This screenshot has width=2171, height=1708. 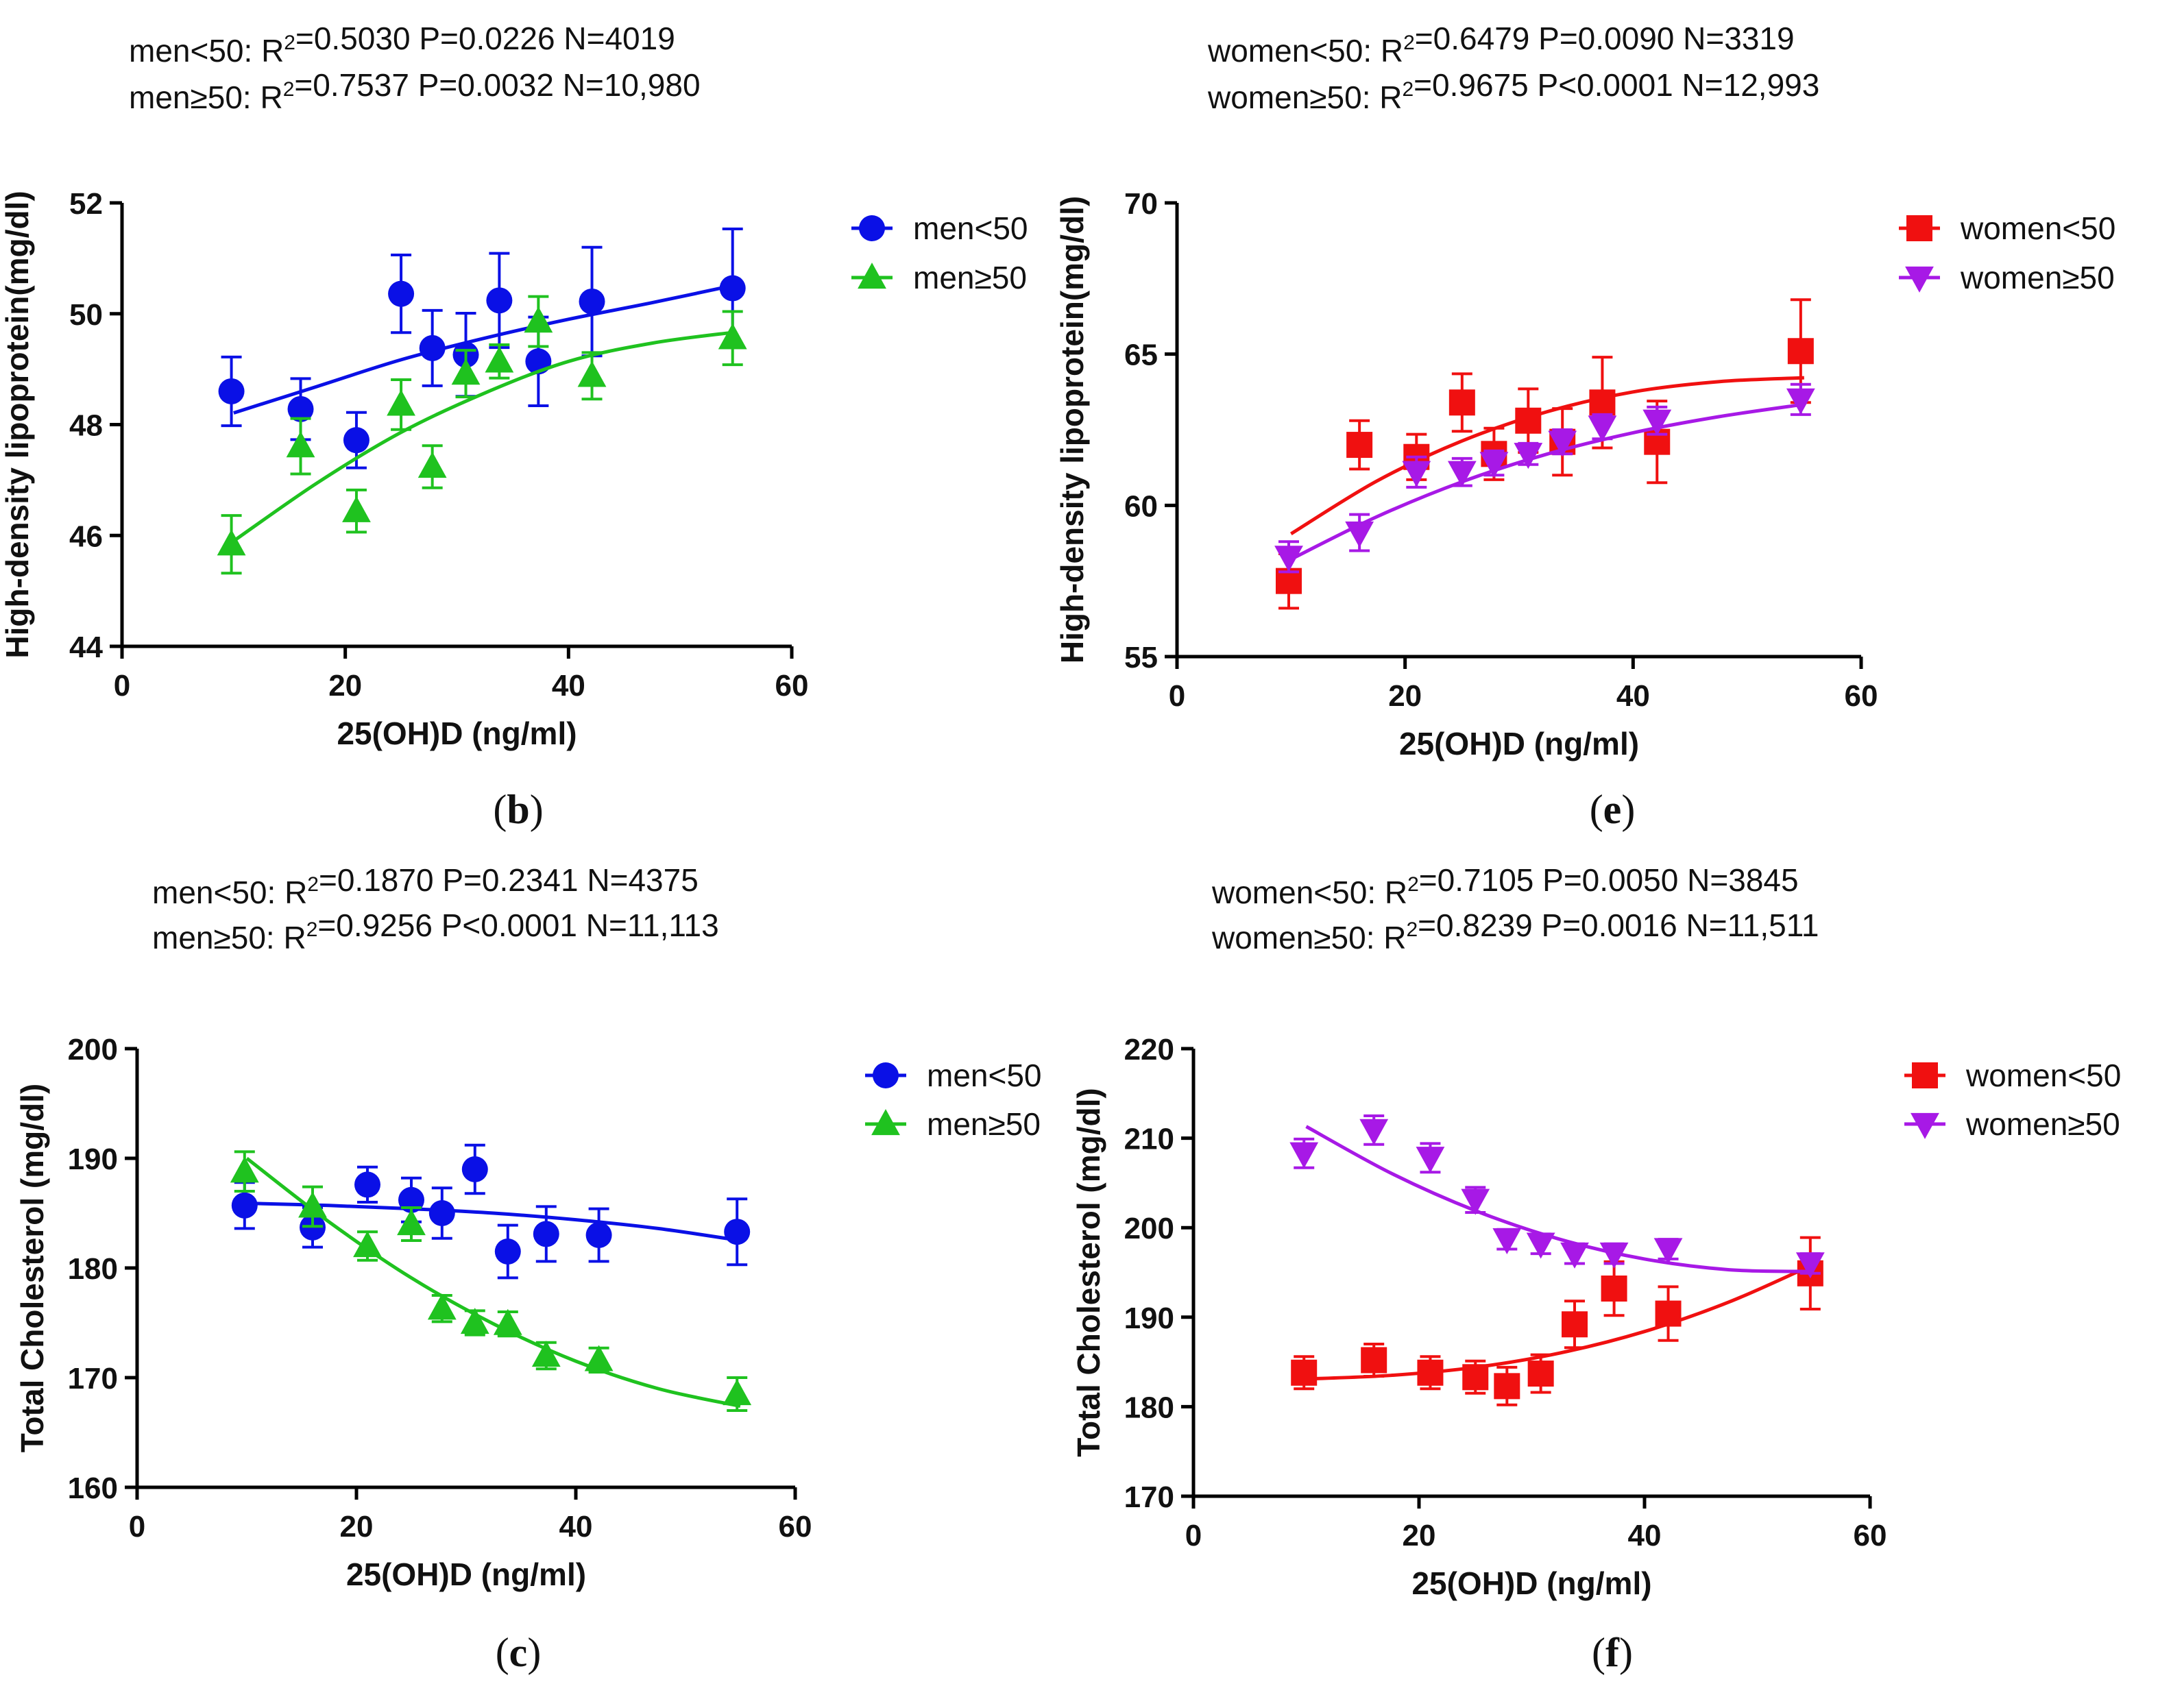 What do you see at coordinates (1557, 1321) in the screenshot?
I see `series-women<50` at bounding box center [1557, 1321].